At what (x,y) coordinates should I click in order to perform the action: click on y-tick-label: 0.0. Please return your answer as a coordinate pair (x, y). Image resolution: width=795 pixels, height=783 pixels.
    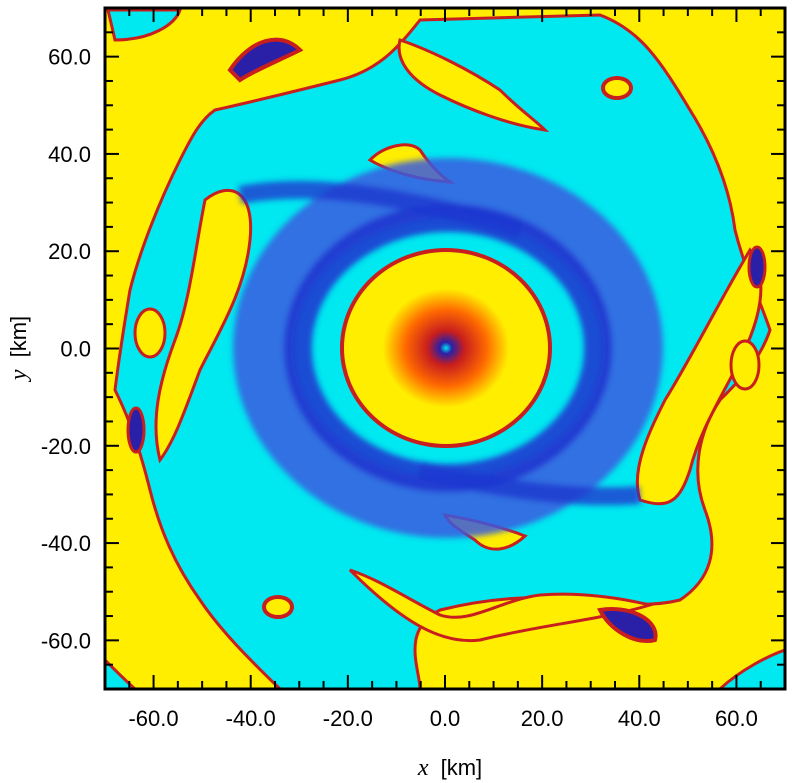
    Looking at the image, I should click on (75, 349).